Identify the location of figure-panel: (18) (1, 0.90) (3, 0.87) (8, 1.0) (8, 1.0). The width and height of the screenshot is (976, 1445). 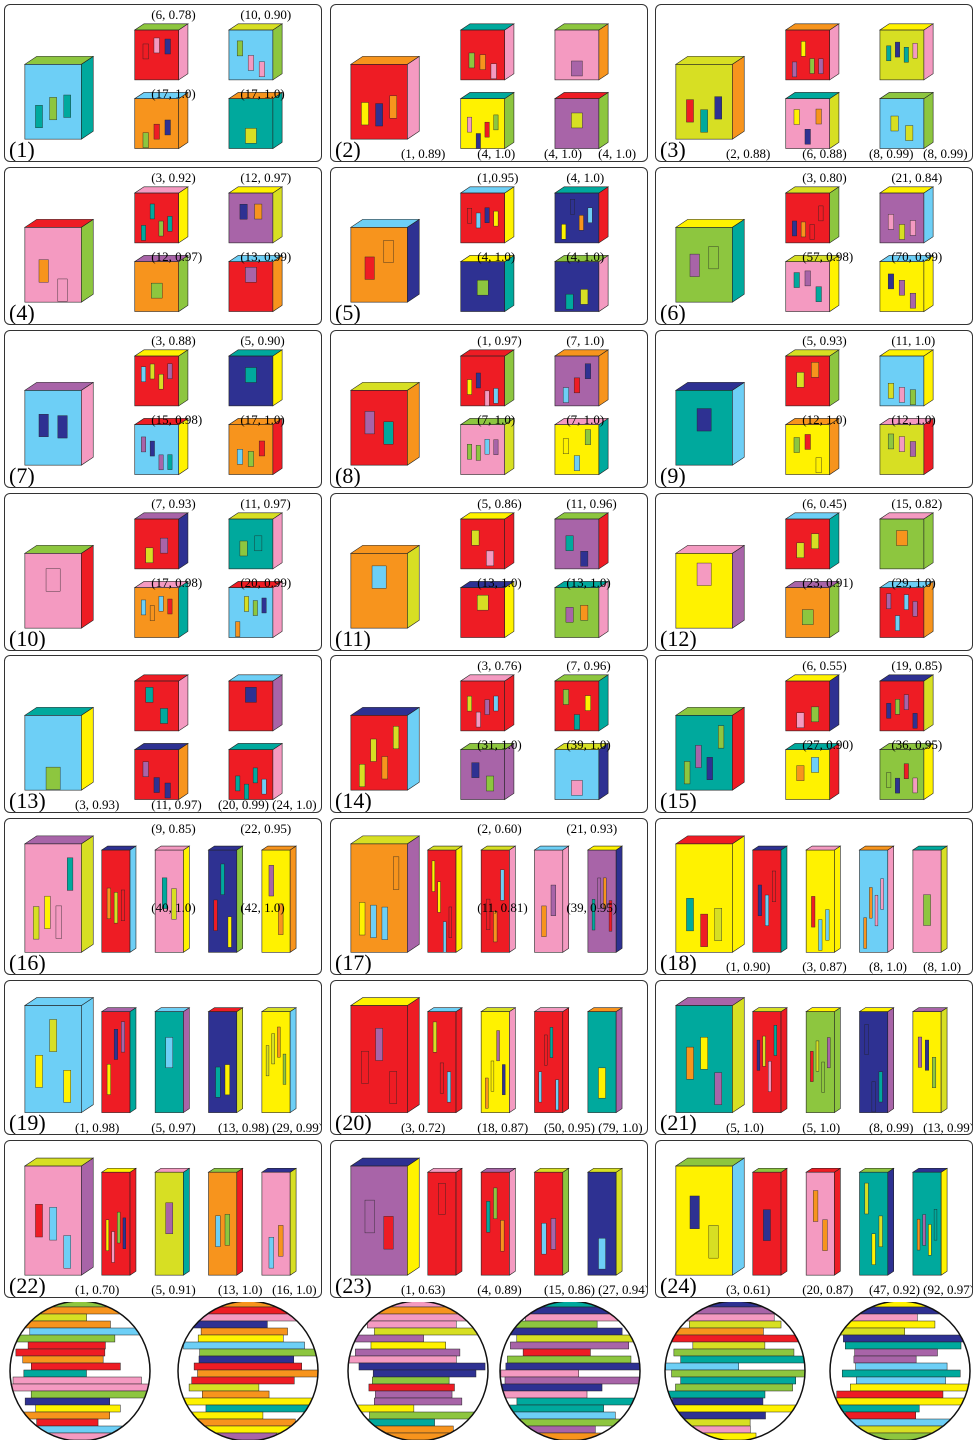
(814, 896).